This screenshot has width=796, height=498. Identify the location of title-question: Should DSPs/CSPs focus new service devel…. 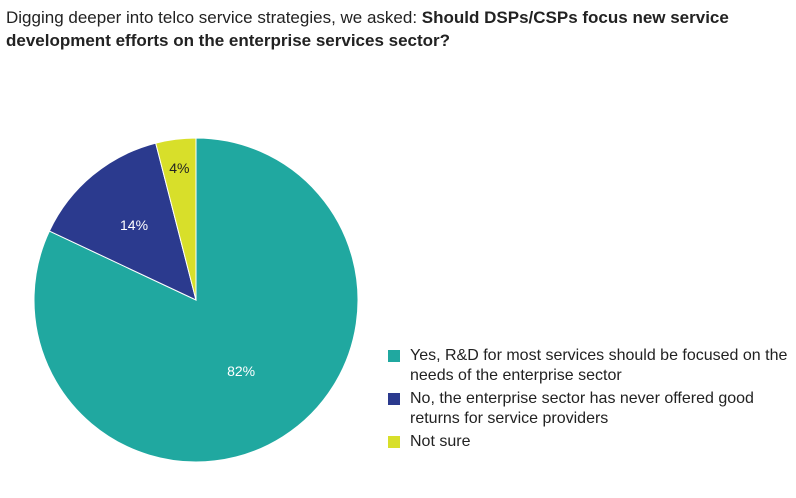
(367, 29).